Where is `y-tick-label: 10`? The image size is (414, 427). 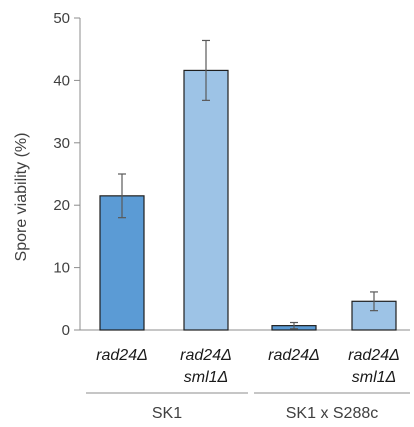
y-tick-label: 10 is located at coordinates (61, 268).